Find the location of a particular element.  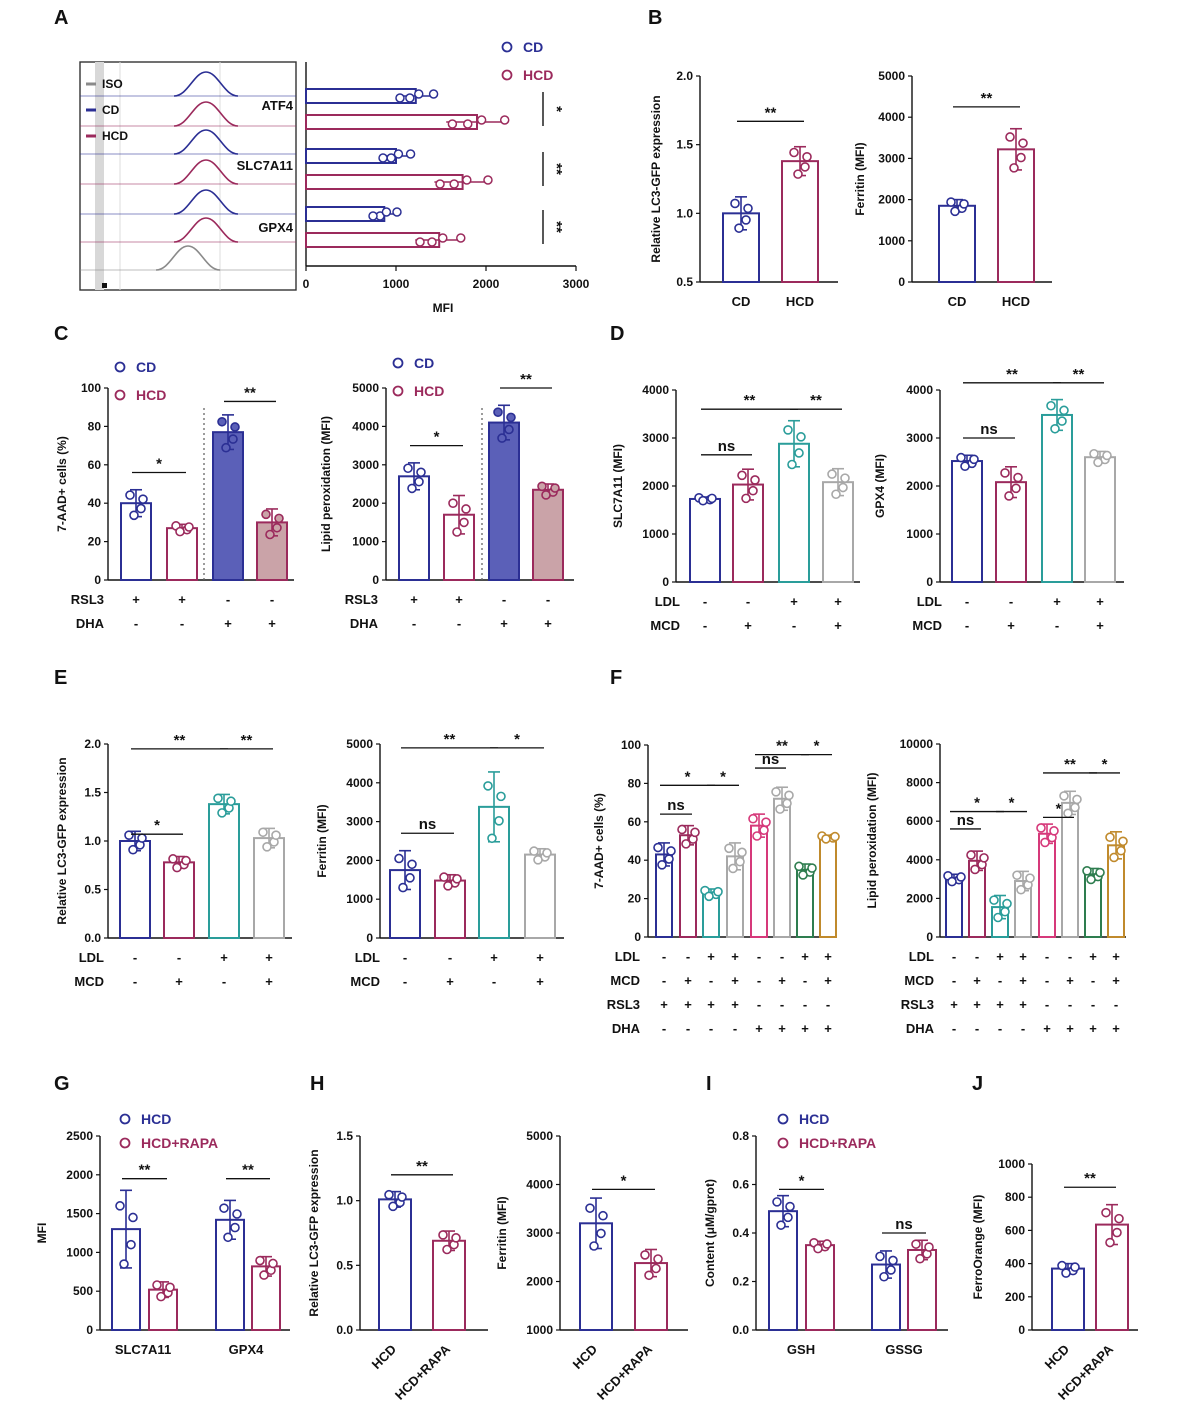

panel-label-F: F is located at coordinates (616, 678).